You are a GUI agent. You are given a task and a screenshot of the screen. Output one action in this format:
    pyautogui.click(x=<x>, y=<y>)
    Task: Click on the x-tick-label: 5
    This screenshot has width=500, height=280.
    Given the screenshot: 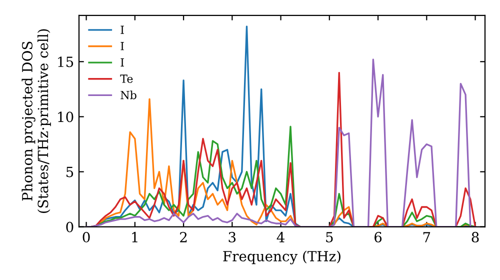 What is the action you would take?
    pyautogui.click(x=329, y=237)
    